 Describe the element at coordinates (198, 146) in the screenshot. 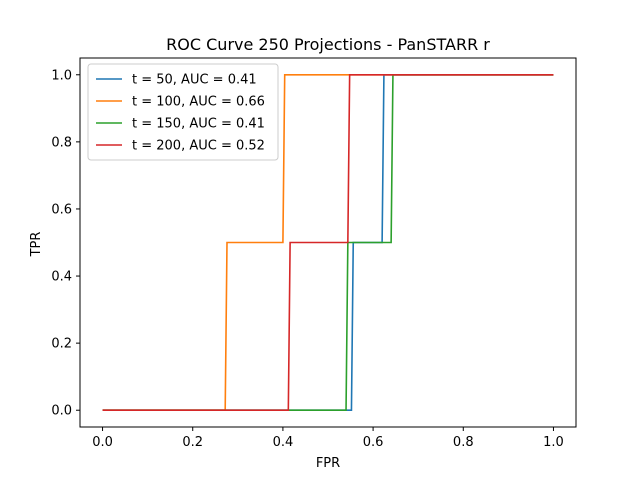

I see `legend-label: t = 200, AUC = 0.52` at that location.